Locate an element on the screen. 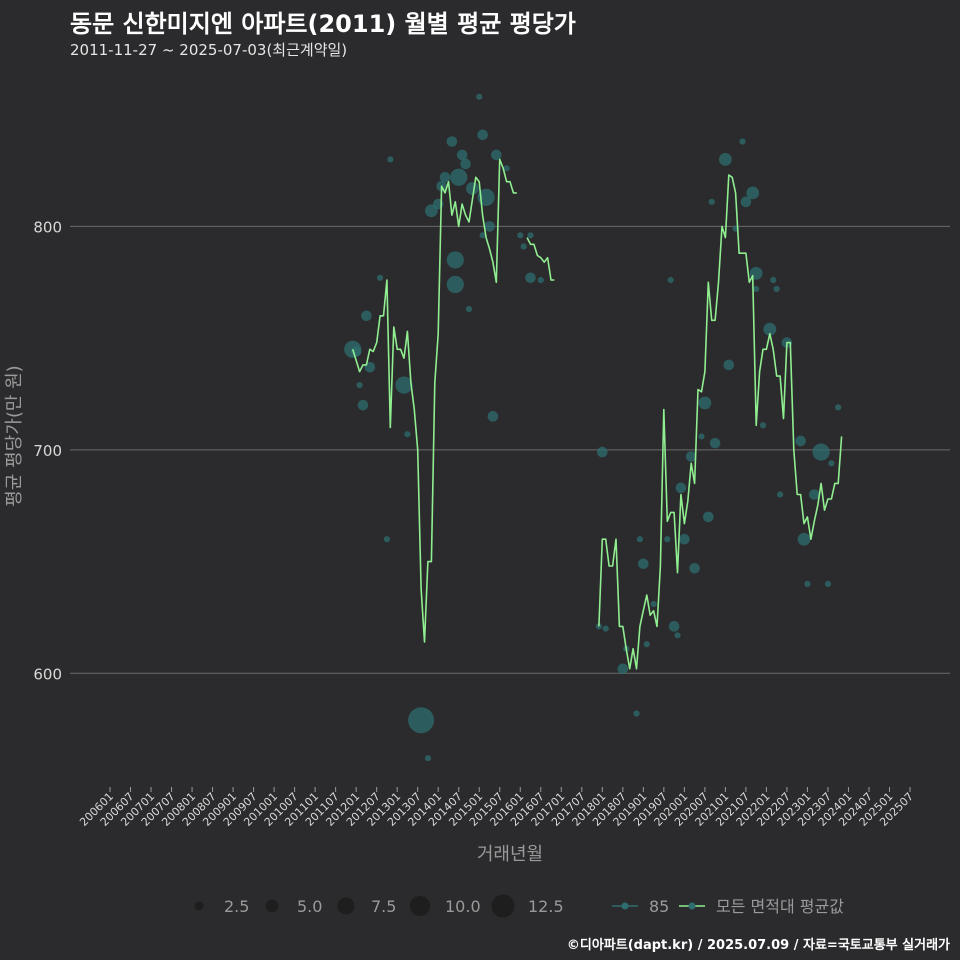  size-legend-label: 7.5 is located at coordinates (383, 906).